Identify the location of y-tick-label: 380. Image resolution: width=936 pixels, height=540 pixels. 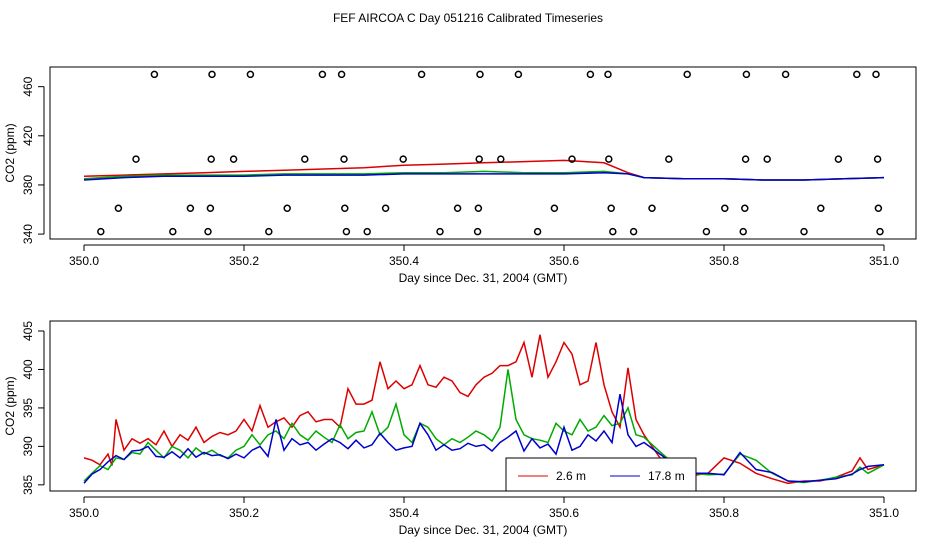
(28, 185).